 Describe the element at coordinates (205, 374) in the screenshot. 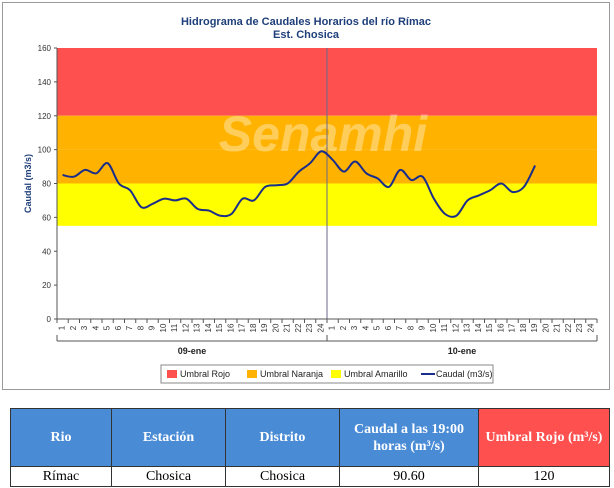

I see `legend-label: Umbral Rojo` at that location.